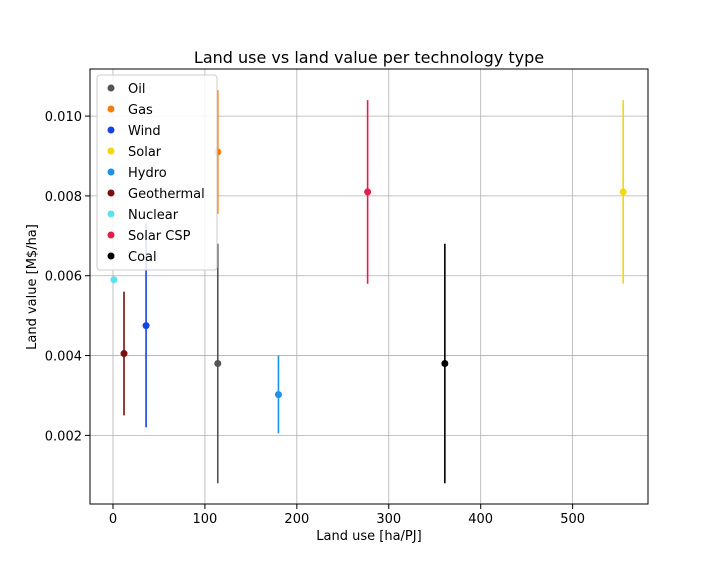 The height and width of the screenshot is (576, 720). What do you see at coordinates (623, 192) in the screenshot?
I see `data-point-solar` at bounding box center [623, 192].